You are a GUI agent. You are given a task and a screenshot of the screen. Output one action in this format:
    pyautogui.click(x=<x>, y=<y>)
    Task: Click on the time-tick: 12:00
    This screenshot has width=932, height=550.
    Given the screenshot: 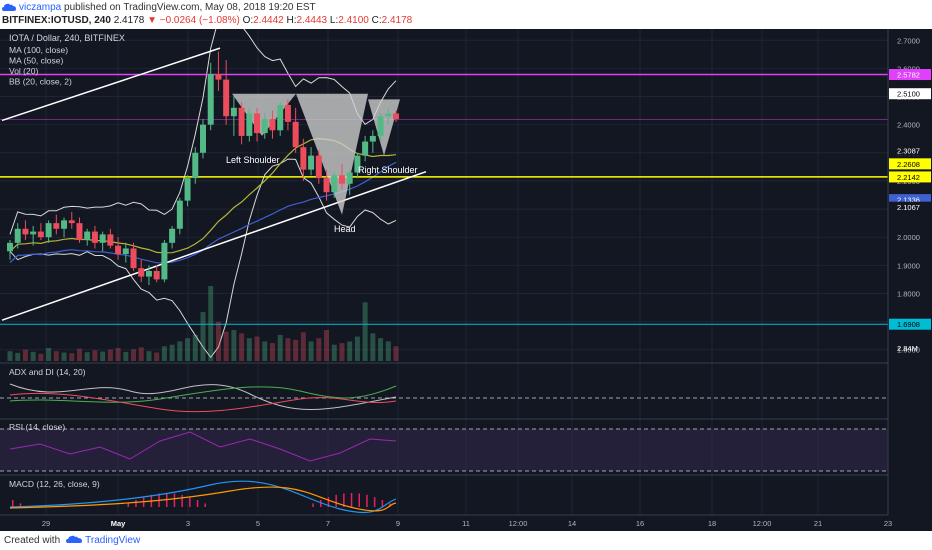 What is the action you would take?
    pyautogui.click(x=518, y=523)
    